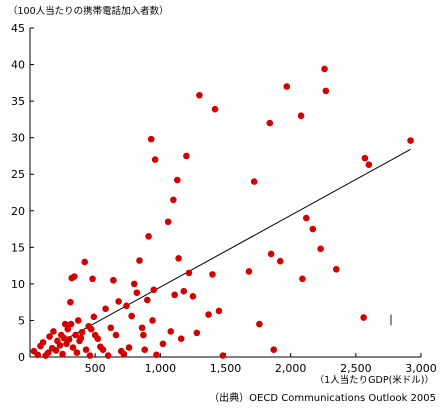 The width and height of the screenshot is (444, 413). What do you see at coordinates (18, 247) in the screenshot?
I see `y-tick-label: 15` at bounding box center [18, 247].